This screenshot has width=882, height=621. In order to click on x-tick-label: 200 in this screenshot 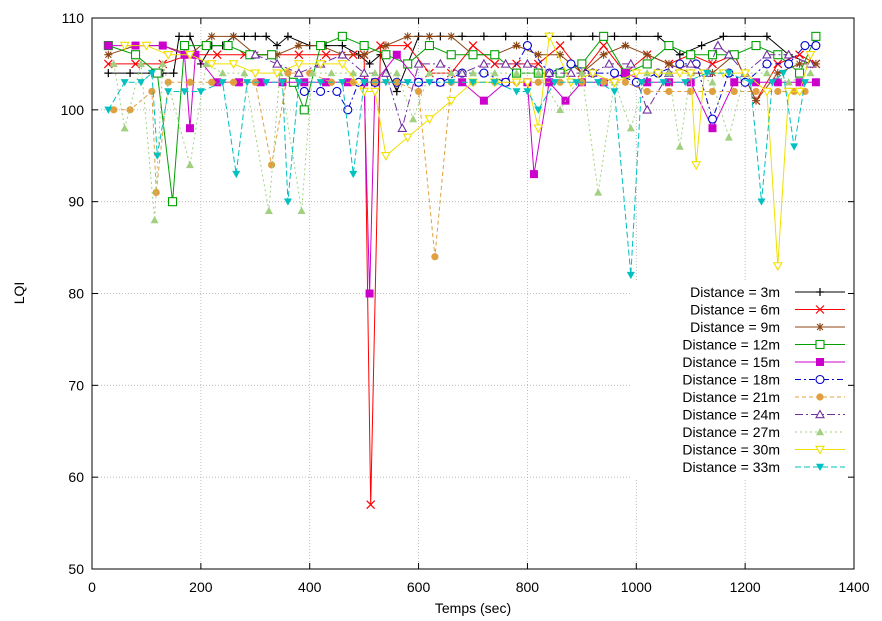, I will do `click(201, 587)`.